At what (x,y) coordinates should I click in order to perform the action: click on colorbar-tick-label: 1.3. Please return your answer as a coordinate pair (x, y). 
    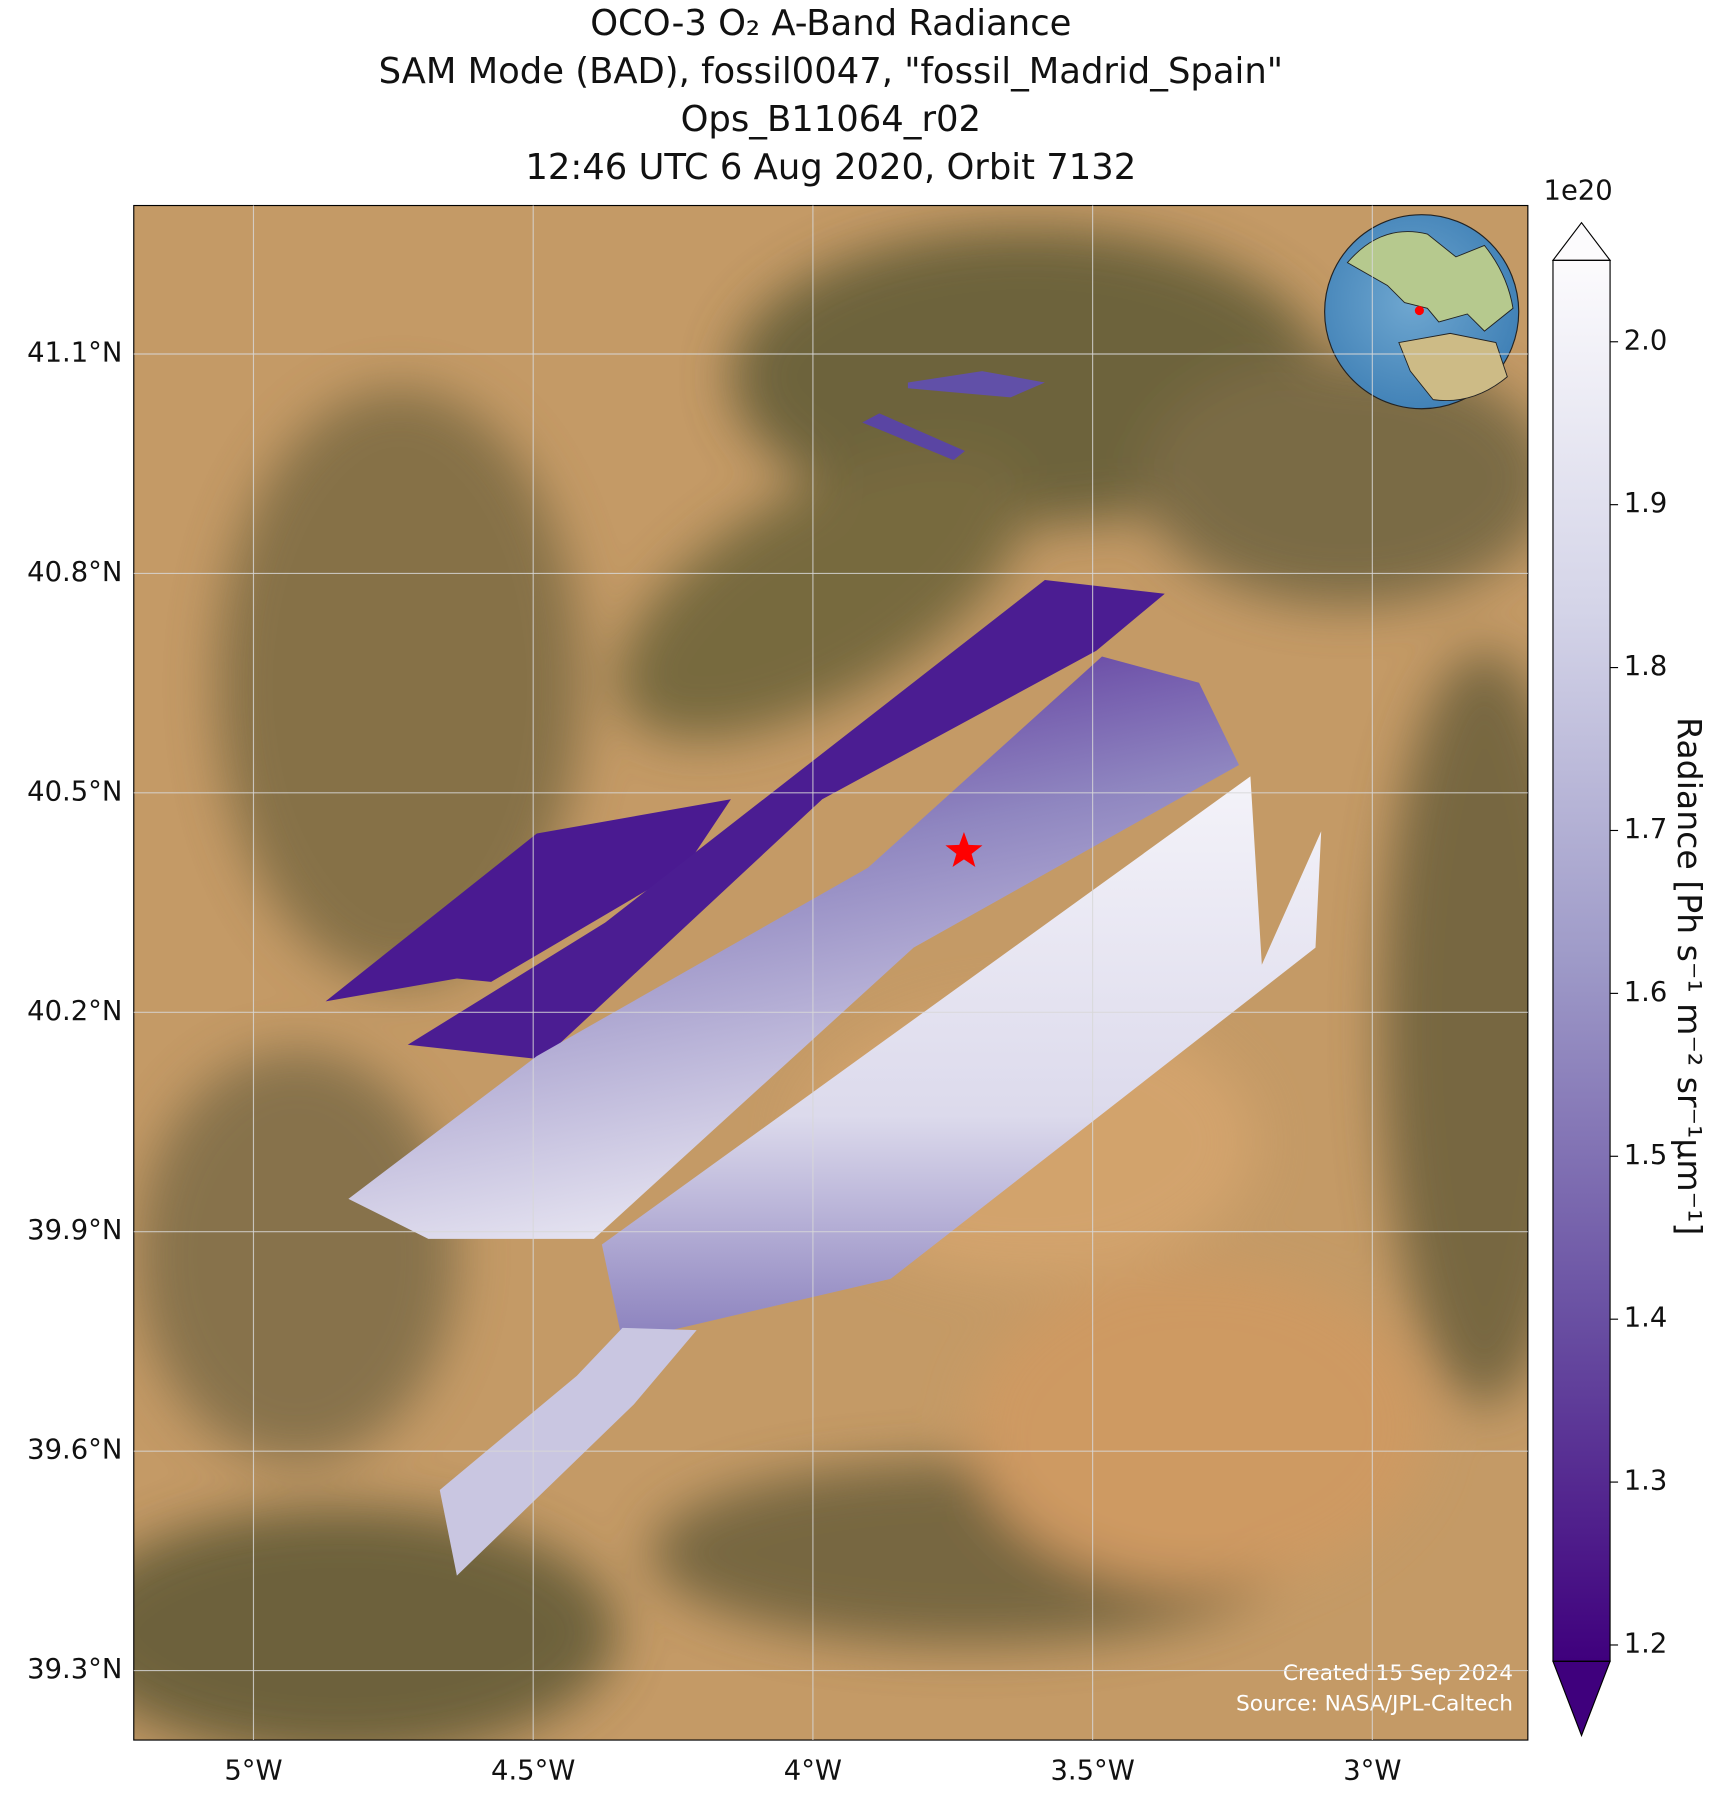
    Looking at the image, I should click on (1646, 1481).